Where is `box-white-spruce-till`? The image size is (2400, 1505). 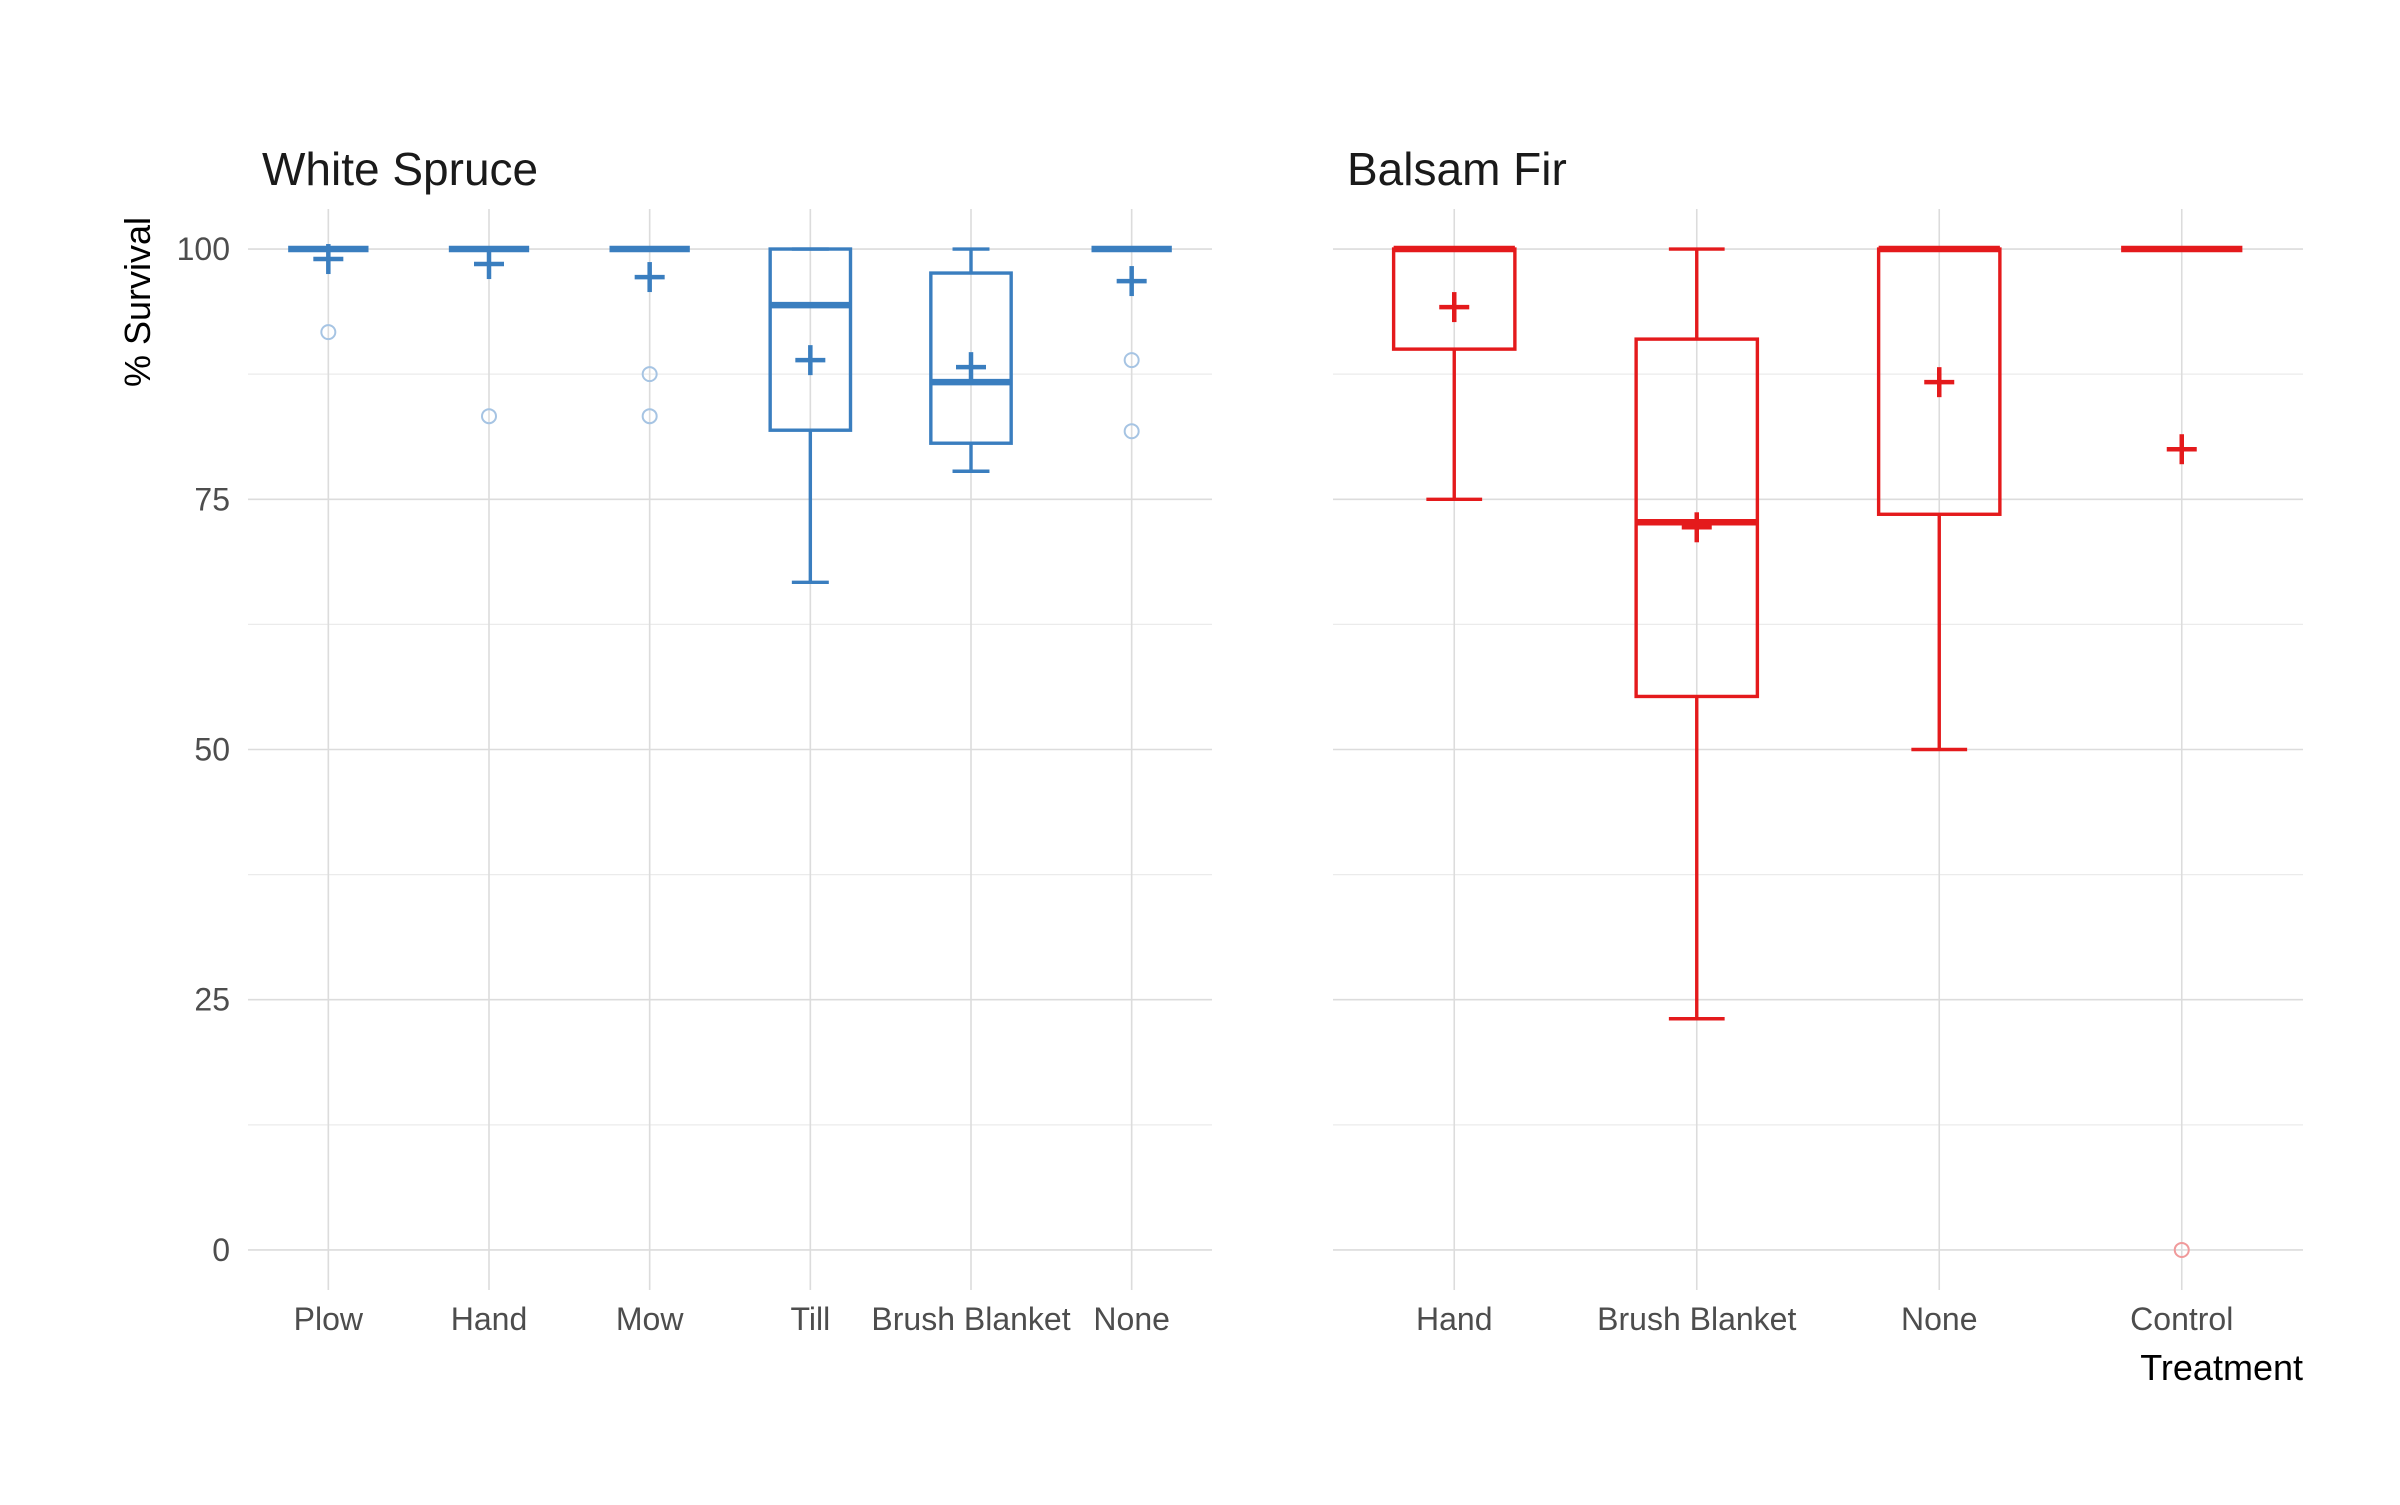
box-white-spruce-till is located at coordinates (810, 416).